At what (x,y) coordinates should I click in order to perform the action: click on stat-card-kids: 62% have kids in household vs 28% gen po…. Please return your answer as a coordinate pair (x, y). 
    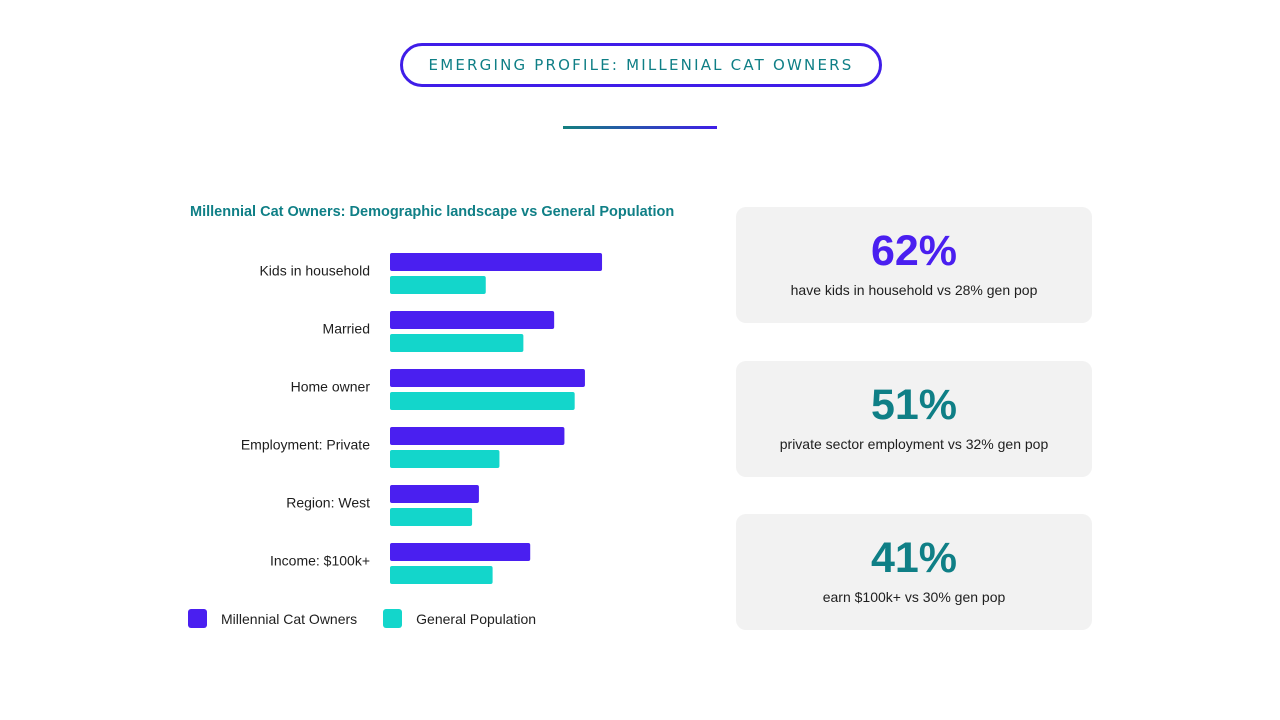
    Looking at the image, I should click on (914, 265).